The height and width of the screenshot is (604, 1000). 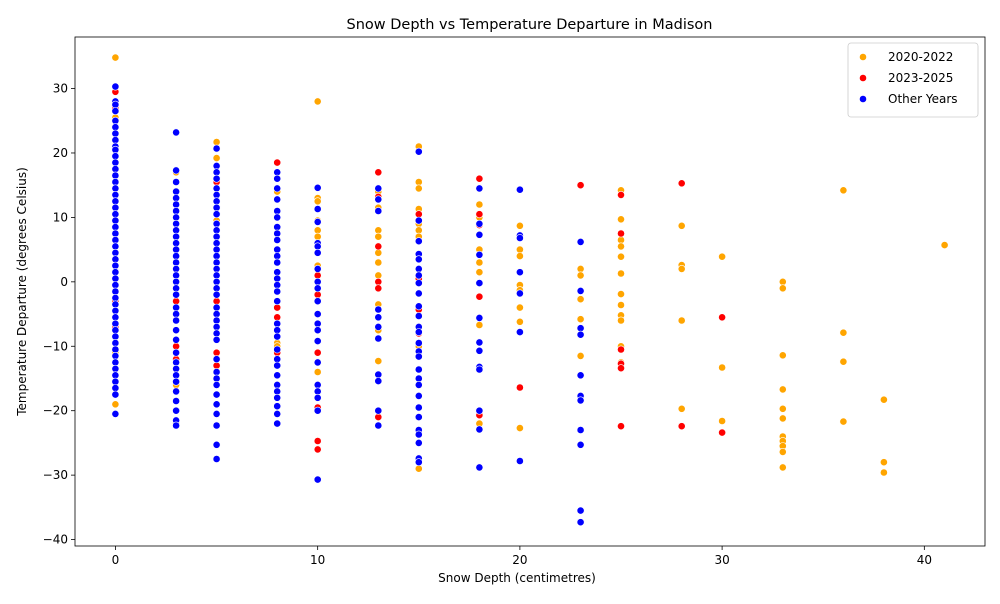 What do you see at coordinates (920, 78) in the screenshot?
I see `legend-label: 2023-2025` at bounding box center [920, 78].